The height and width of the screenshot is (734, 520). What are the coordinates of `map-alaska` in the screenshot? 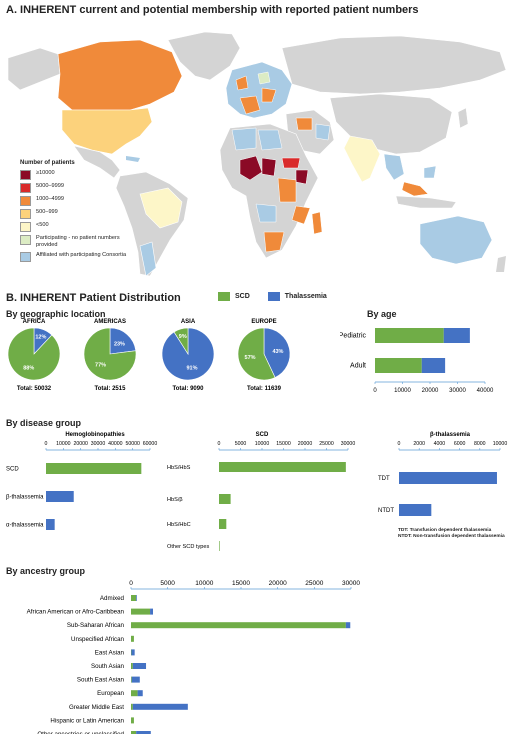 It's located at (34, 69).